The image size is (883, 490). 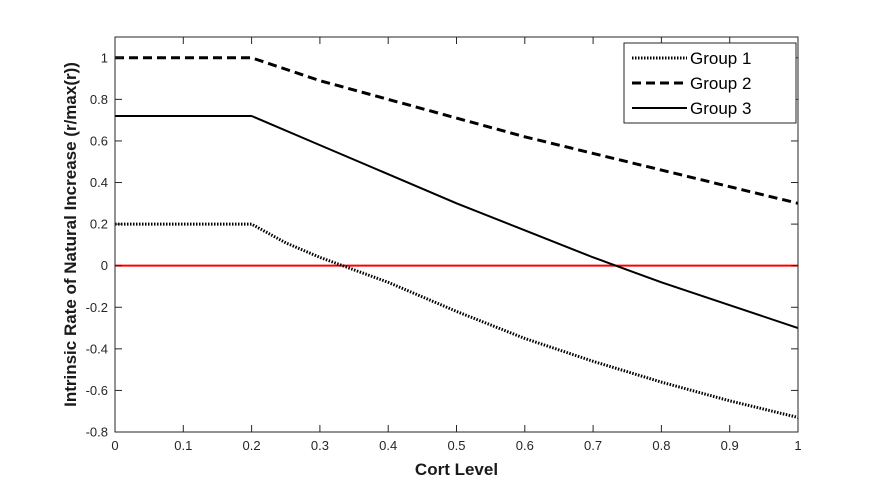 I want to click on x-tick-label: 0.6, so click(x=525, y=445).